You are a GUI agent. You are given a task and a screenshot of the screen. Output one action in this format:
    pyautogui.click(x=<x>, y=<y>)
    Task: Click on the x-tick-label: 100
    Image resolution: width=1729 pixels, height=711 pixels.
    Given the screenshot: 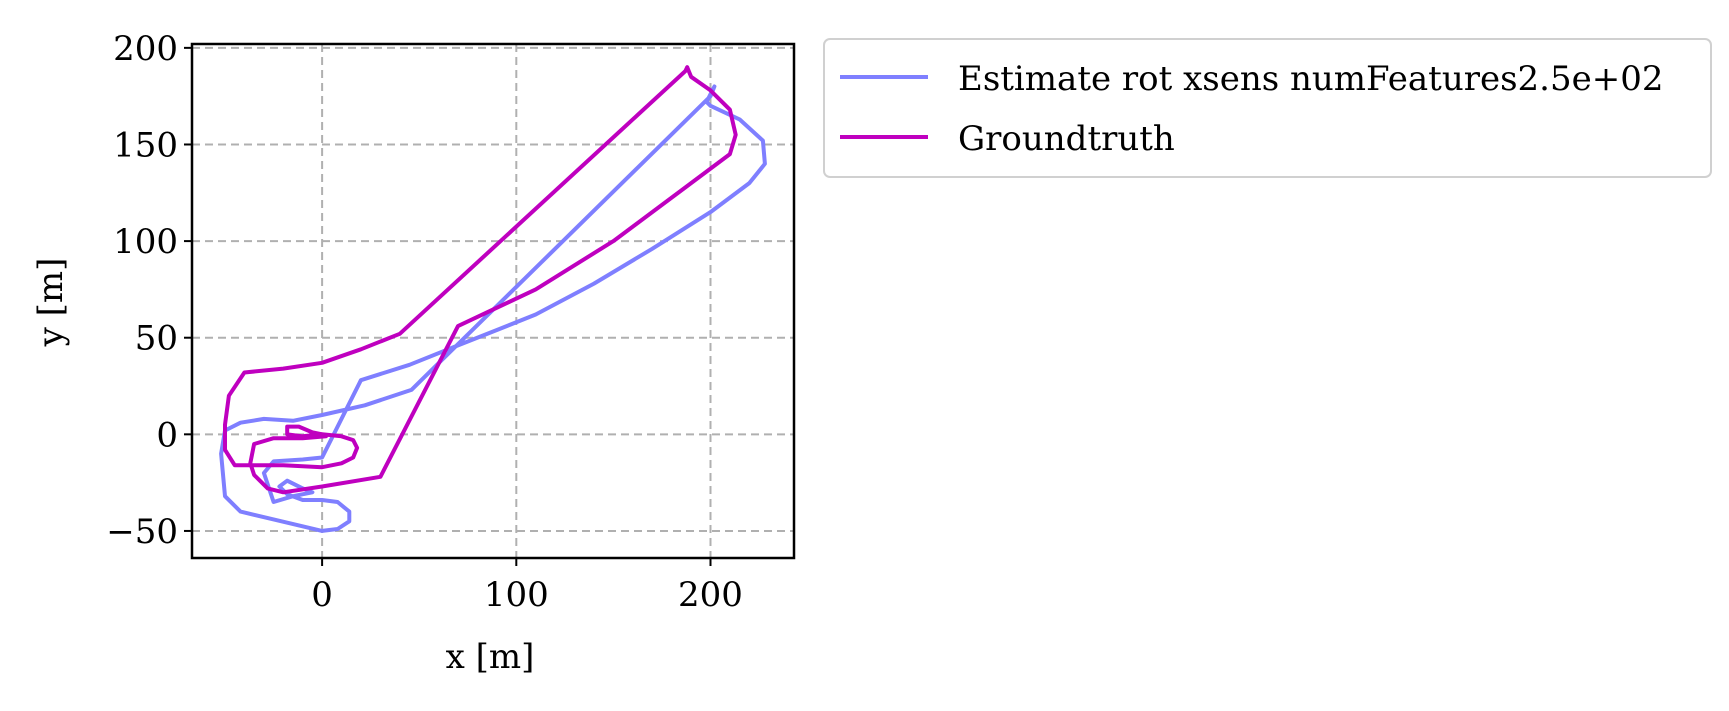 What is the action you would take?
    pyautogui.click(x=516, y=595)
    